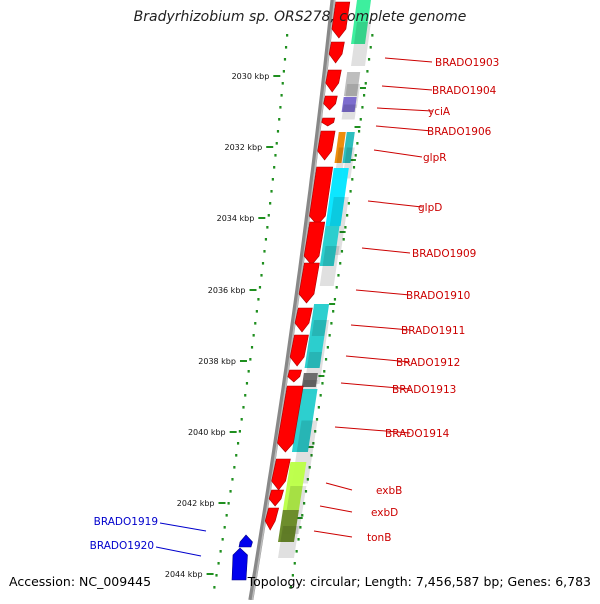  Describe the element at coordinates (464, 91) in the screenshot. I see `gene-label: BRADO1904` at that location.